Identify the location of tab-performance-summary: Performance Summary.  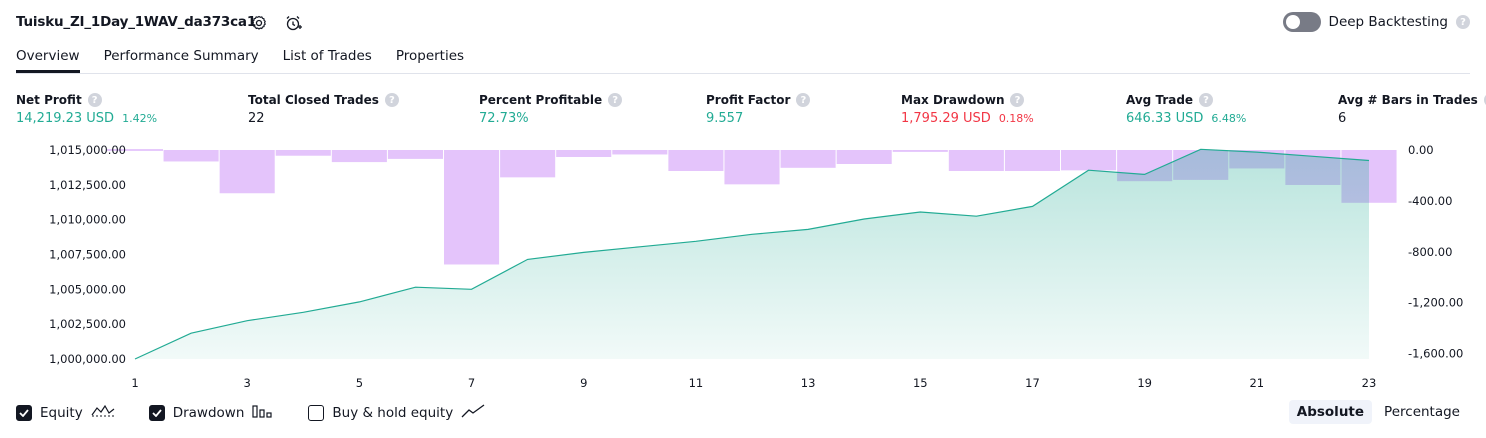
(181, 56).